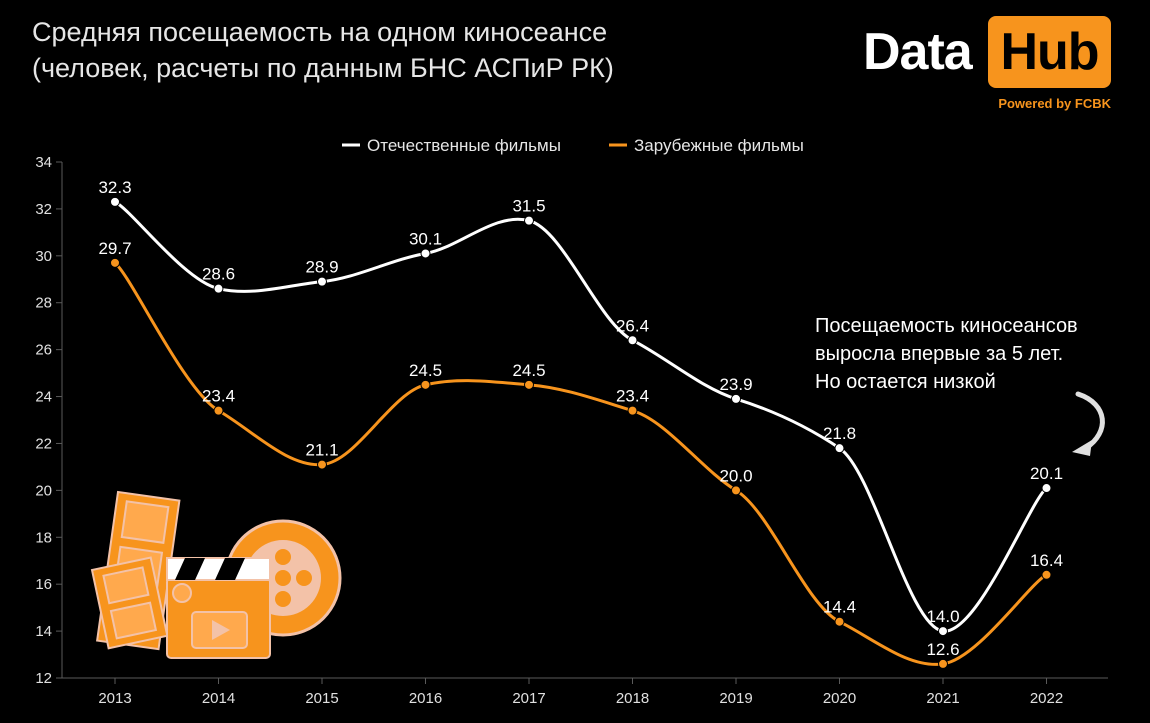  I want to click on chart-legend: Отечественные фильмы Зарубежные фильмы, so click(573, 145).